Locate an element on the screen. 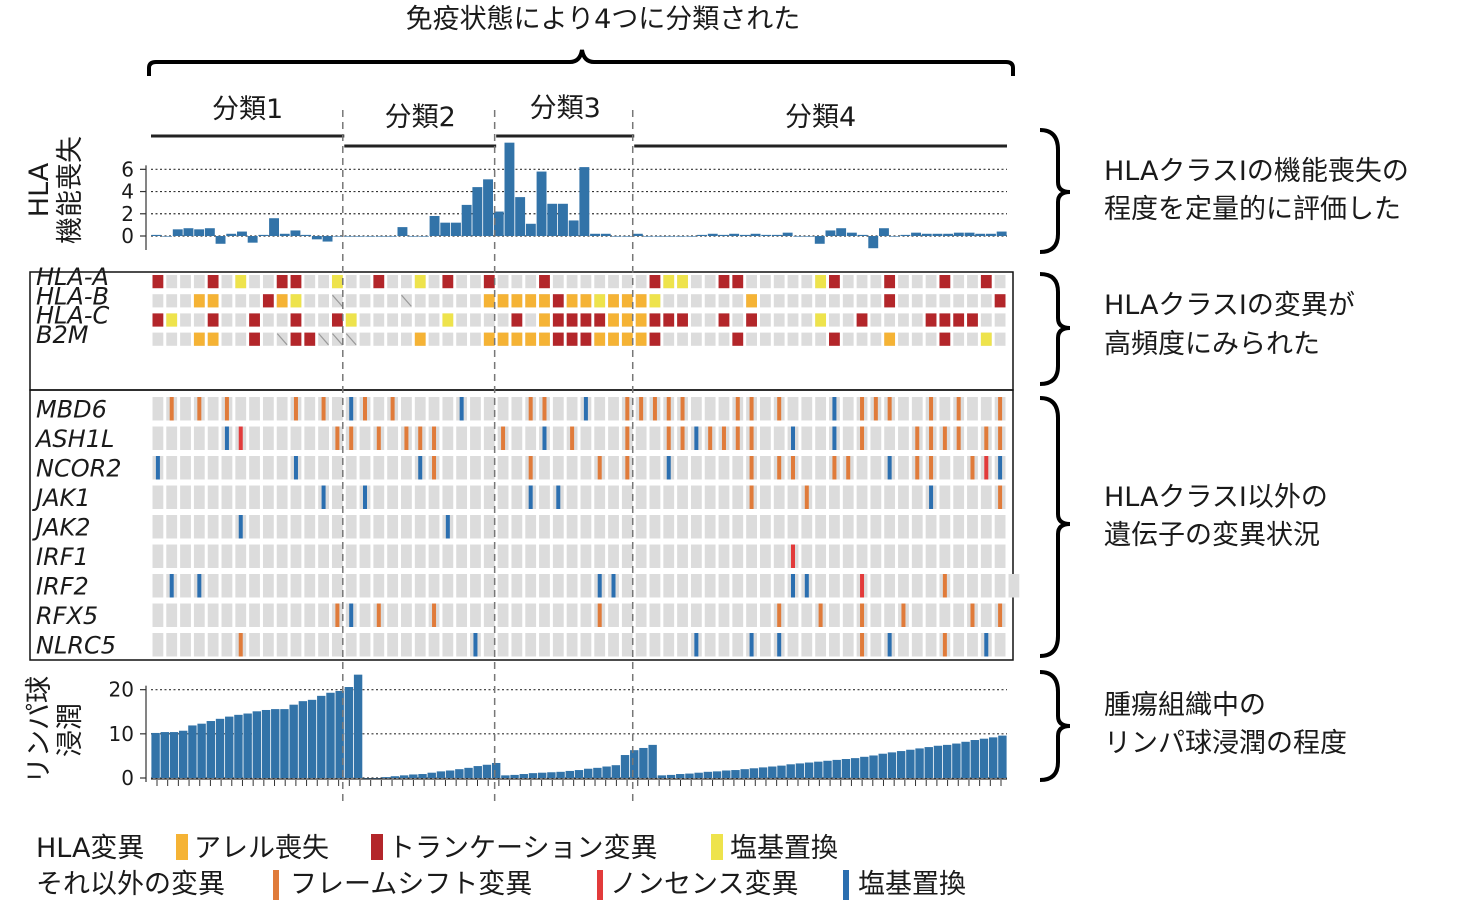 This screenshot has width=1473, height=918. other-label-jak2: JAK2 is located at coordinates (61, 528).